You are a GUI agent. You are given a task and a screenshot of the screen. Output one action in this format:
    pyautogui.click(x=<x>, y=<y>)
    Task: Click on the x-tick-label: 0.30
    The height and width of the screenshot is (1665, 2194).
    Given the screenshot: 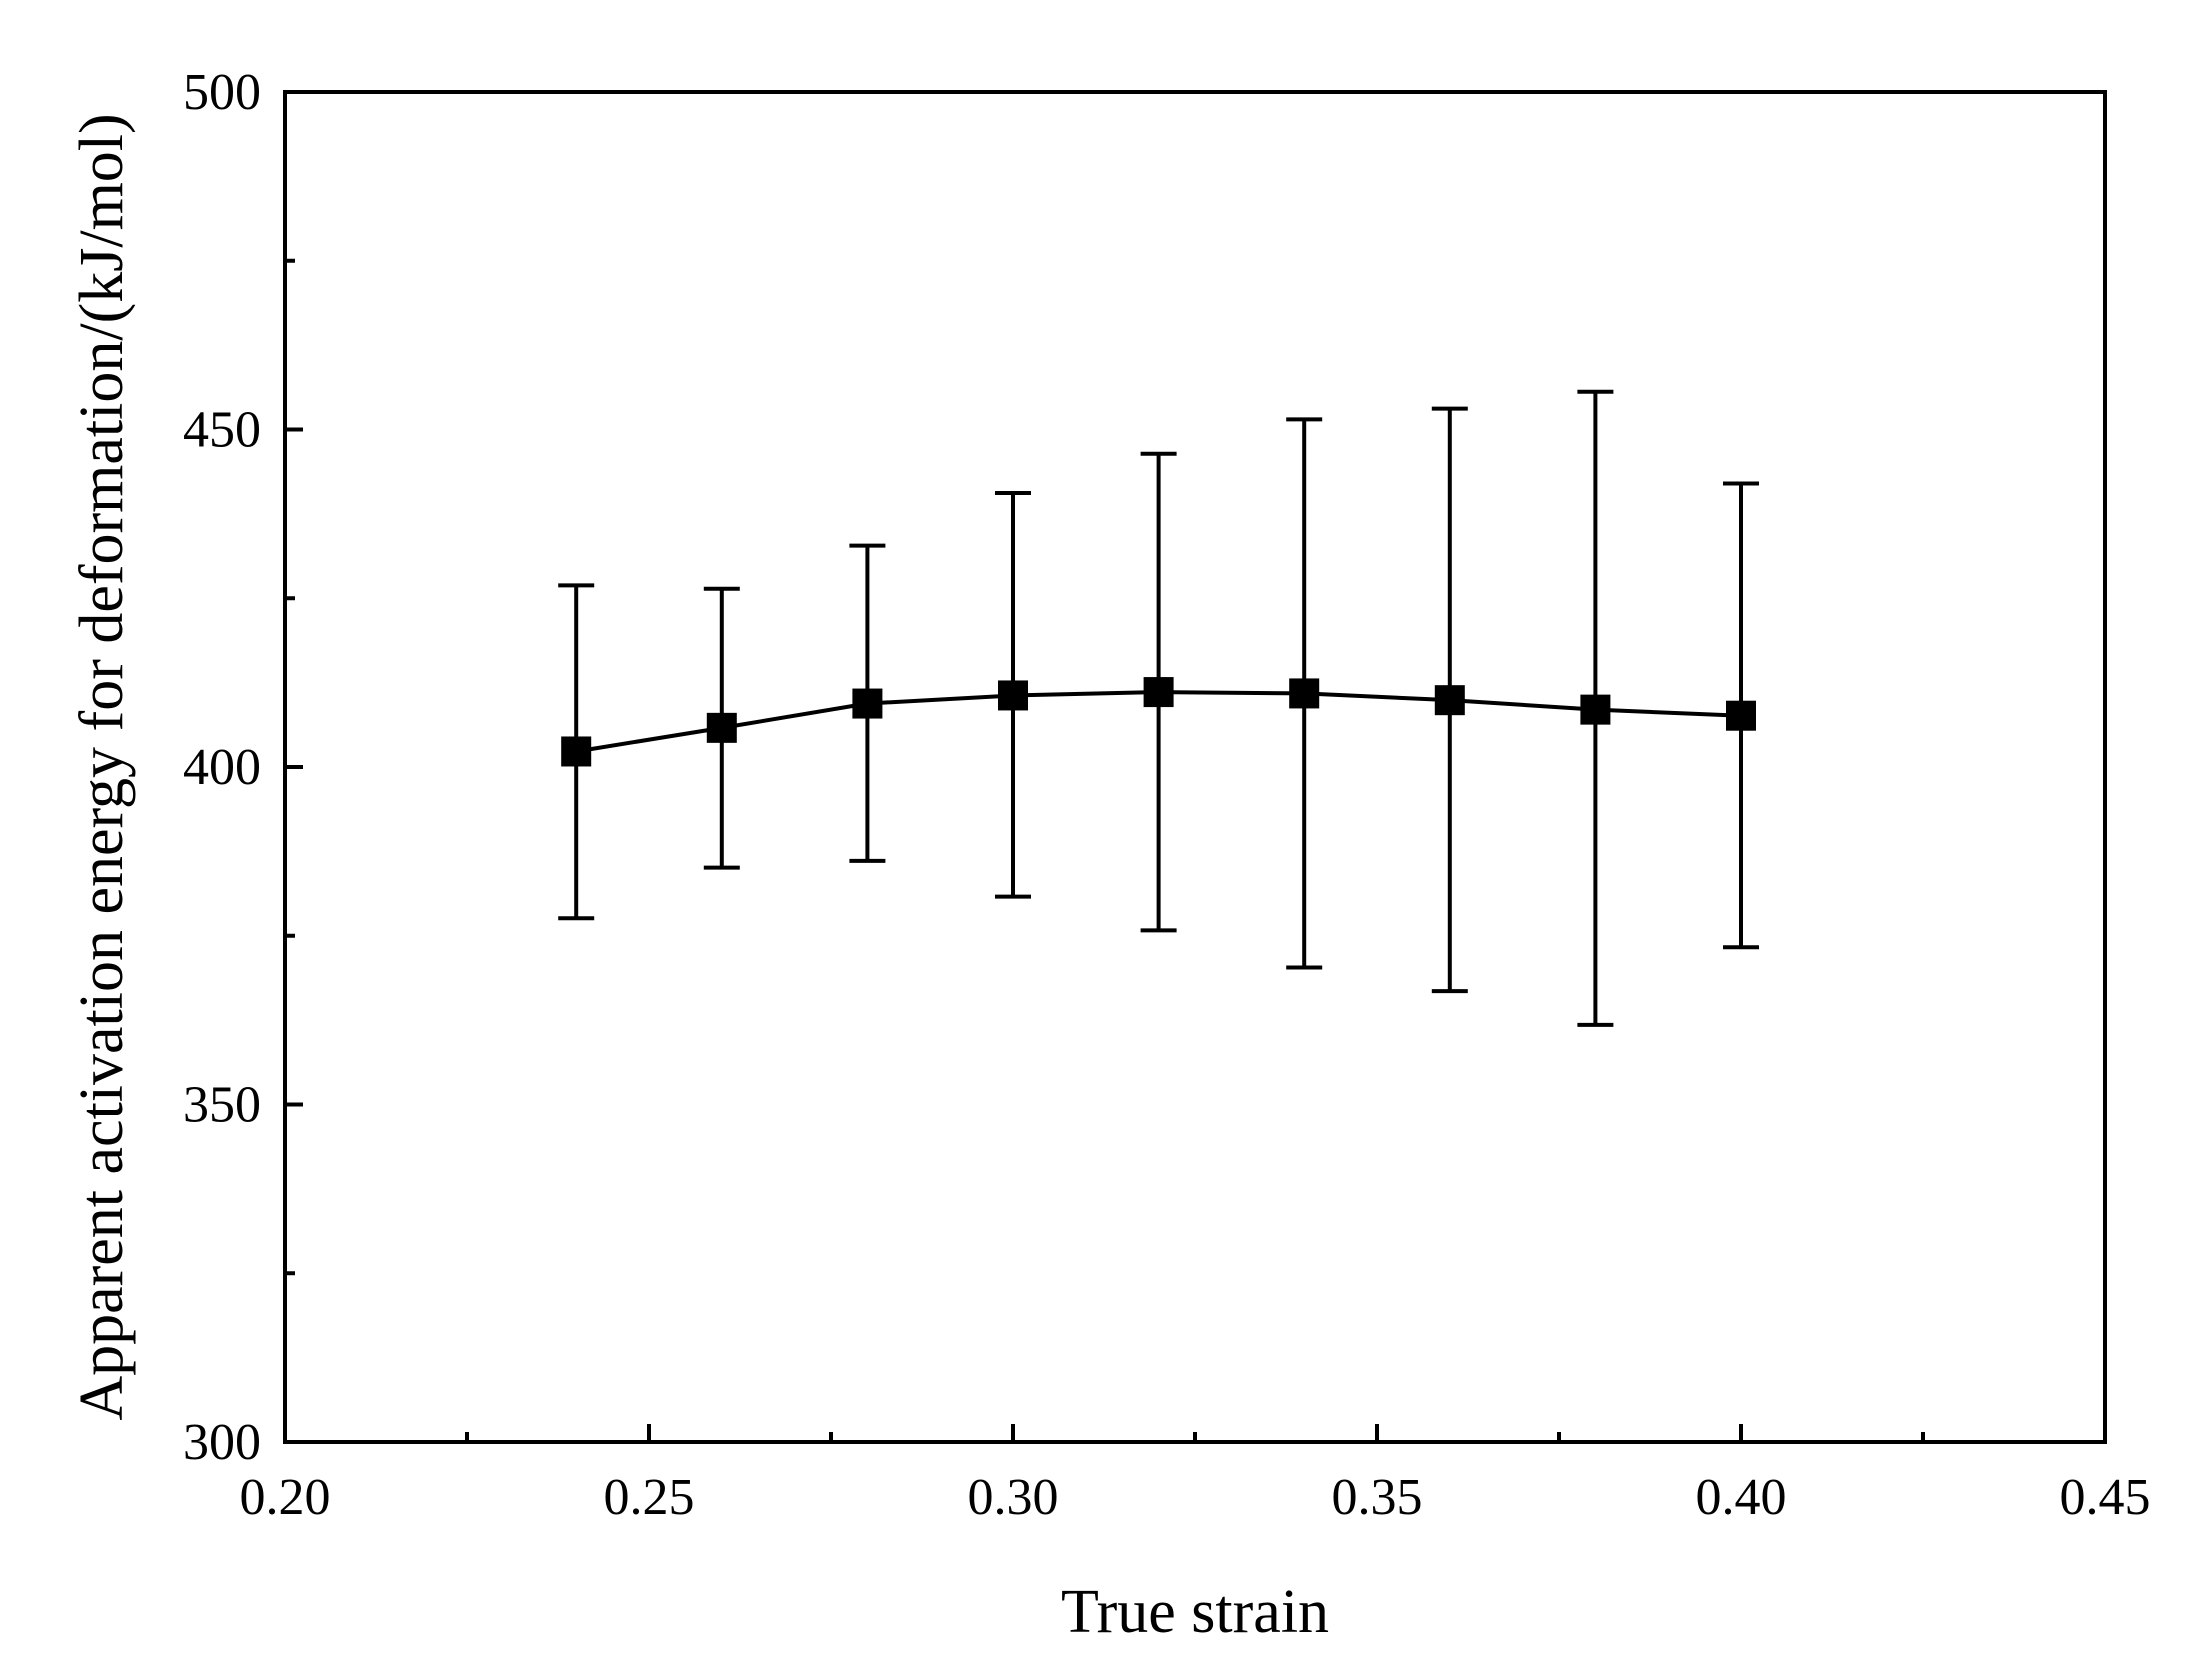 What is the action you would take?
    pyautogui.click(x=1013, y=1497)
    